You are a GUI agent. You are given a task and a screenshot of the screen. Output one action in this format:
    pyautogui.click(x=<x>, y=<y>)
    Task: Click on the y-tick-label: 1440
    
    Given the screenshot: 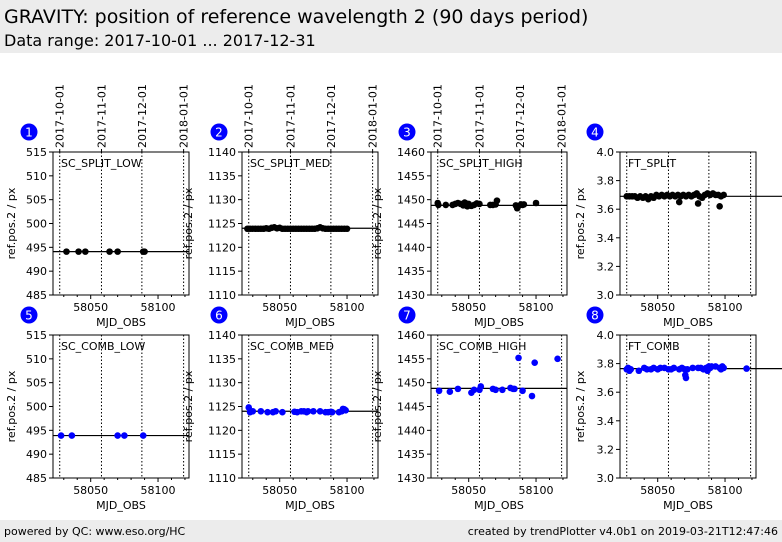 What is the action you would take?
    pyautogui.click(x=411, y=247)
    